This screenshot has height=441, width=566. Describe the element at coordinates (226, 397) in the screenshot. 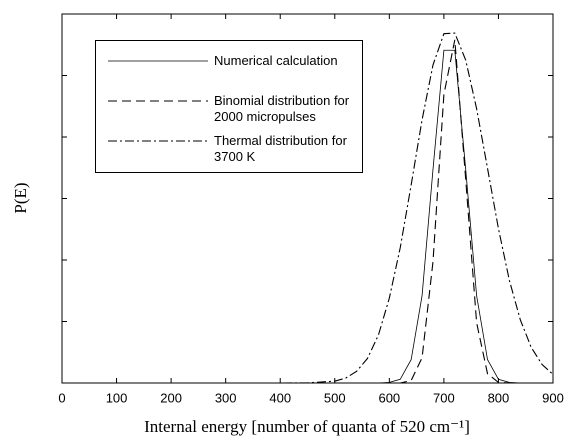

I see `x-tick-label: 300` at that location.